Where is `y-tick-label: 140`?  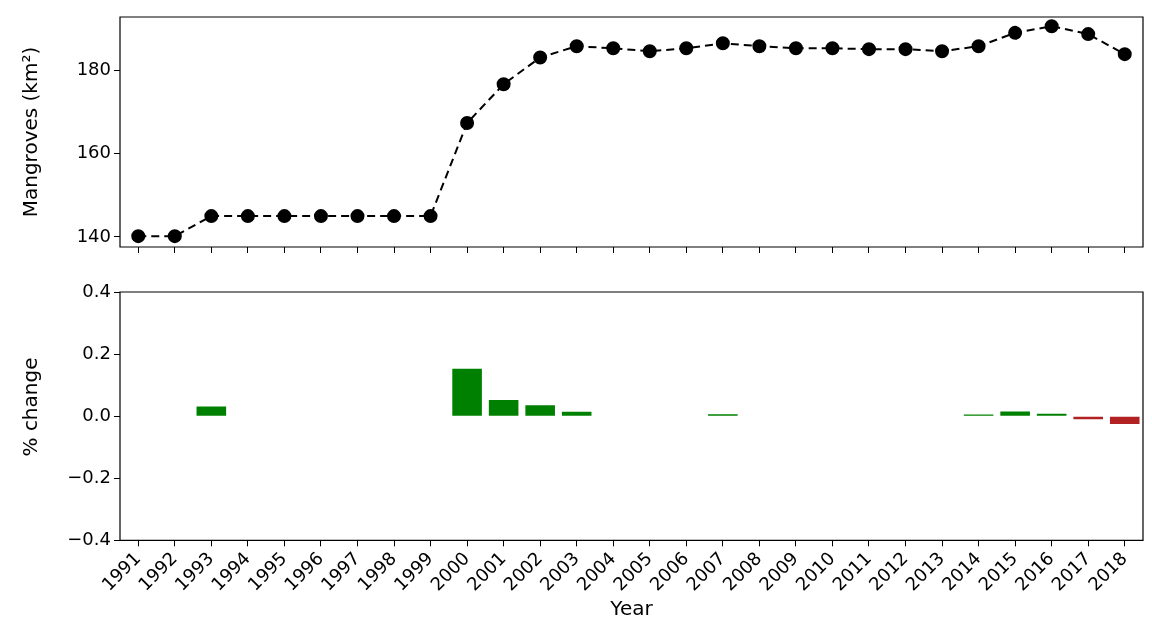
y-tick-label: 140 is located at coordinates (93, 235).